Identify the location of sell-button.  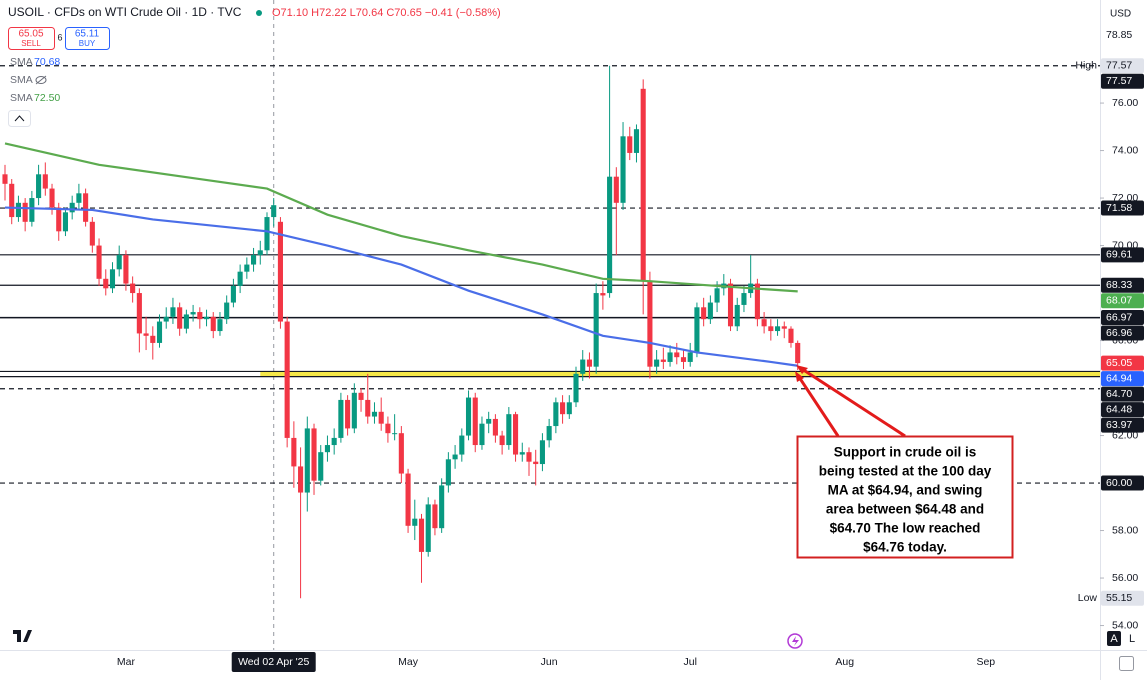
(31, 38).